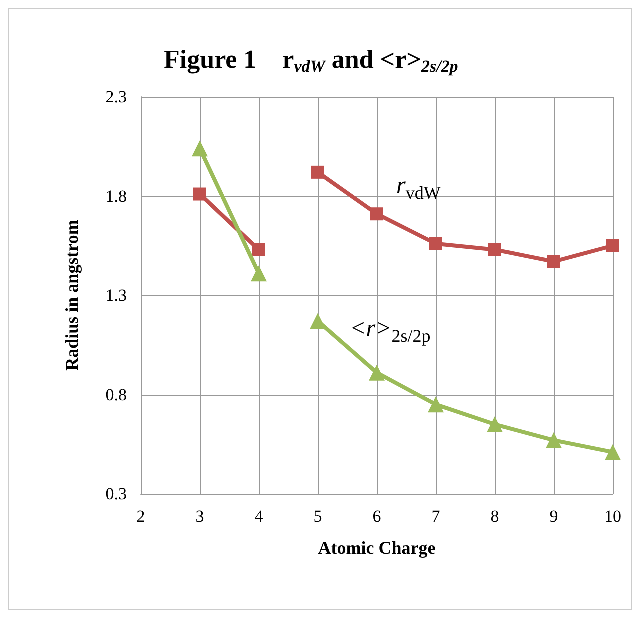  What do you see at coordinates (554, 516) in the screenshot?
I see `x-tick-label: 9` at bounding box center [554, 516].